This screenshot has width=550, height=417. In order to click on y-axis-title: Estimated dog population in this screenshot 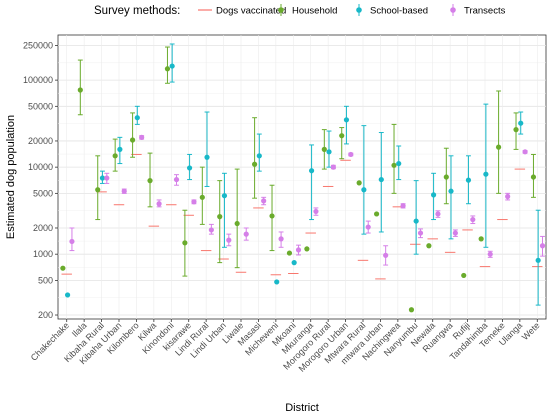, I will do `click(11, 177)`.